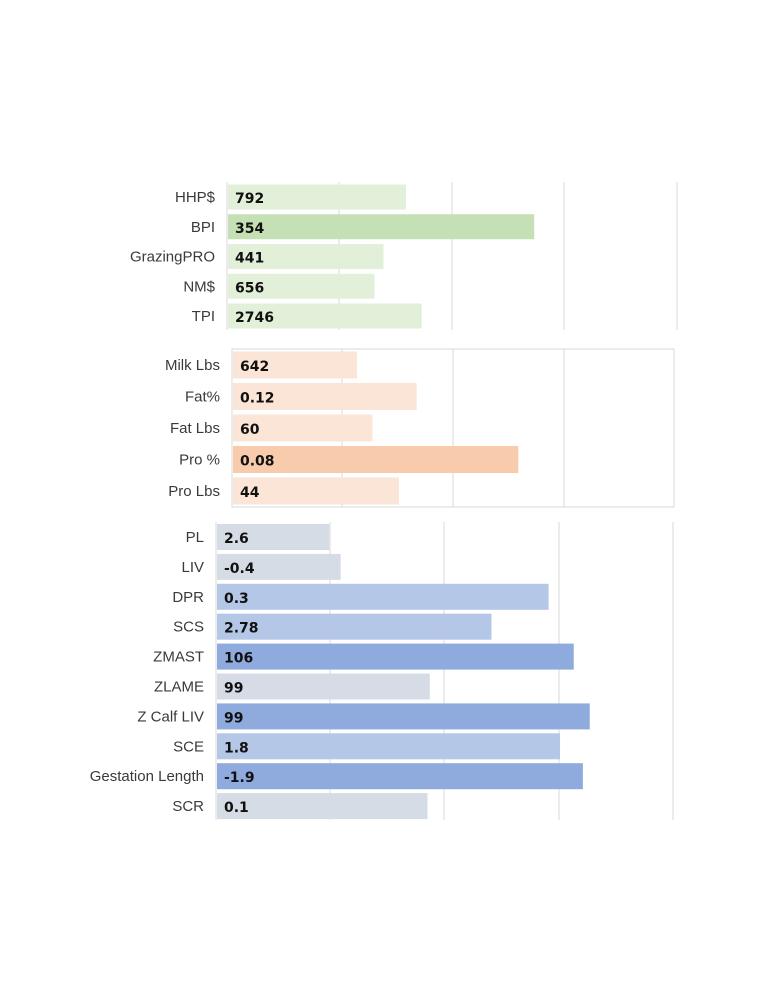  What do you see at coordinates (316, 491) in the screenshot?
I see `bar-pro-lbs` at bounding box center [316, 491].